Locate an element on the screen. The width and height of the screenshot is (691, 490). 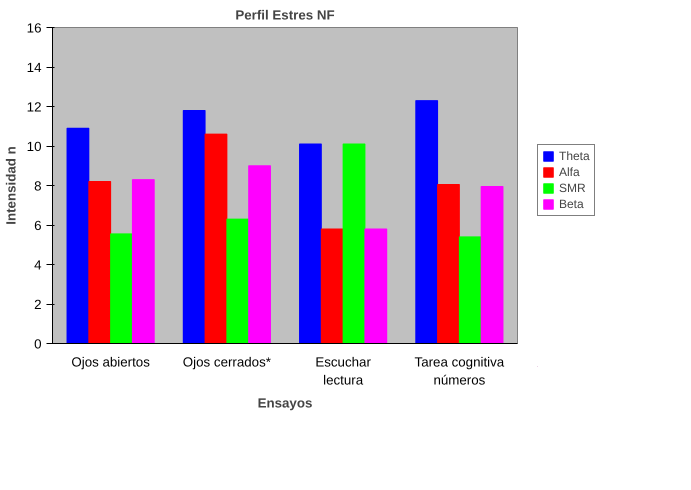
y-axis-title: Intensidad n is located at coordinates (11, 185).